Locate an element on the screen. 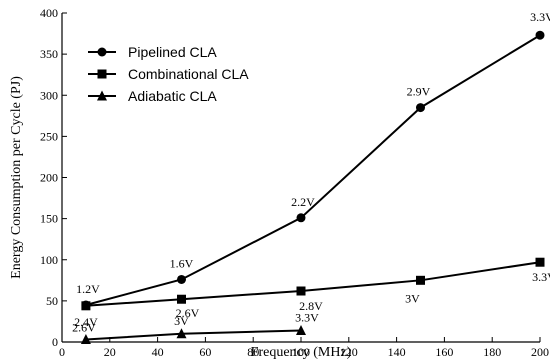 This screenshot has width=550, height=360. x-tick-label: 200 is located at coordinates (540, 352).